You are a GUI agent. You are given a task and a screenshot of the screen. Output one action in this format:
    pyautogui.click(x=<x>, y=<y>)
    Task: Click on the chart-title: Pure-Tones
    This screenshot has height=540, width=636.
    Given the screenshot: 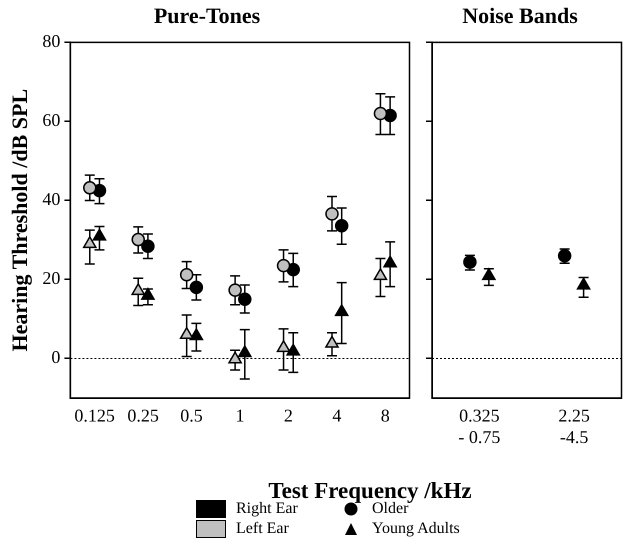 What is the action you would take?
    pyautogui.click(x=207, y=15)
    